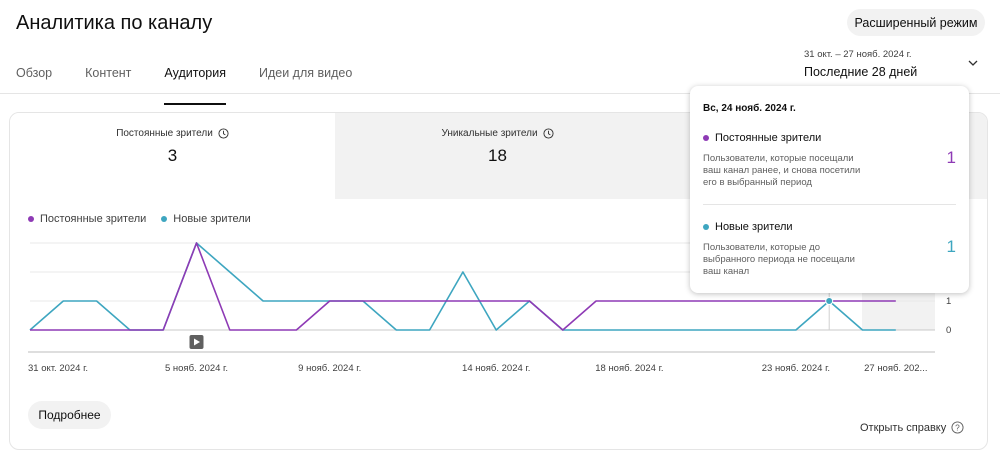  I want to click on chart-legend: Постоянные зрители Новые зрители, so click(139, 219).